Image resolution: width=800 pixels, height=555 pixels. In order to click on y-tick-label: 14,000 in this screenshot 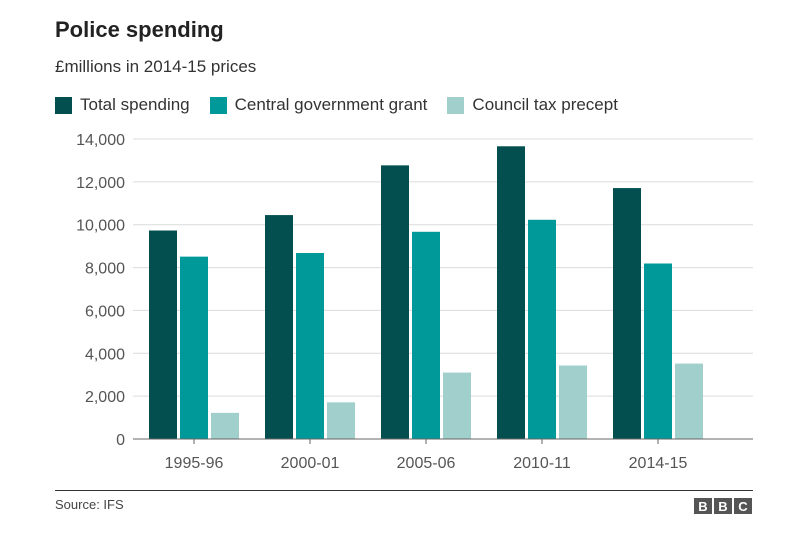, I will do `click(100, 140)`.